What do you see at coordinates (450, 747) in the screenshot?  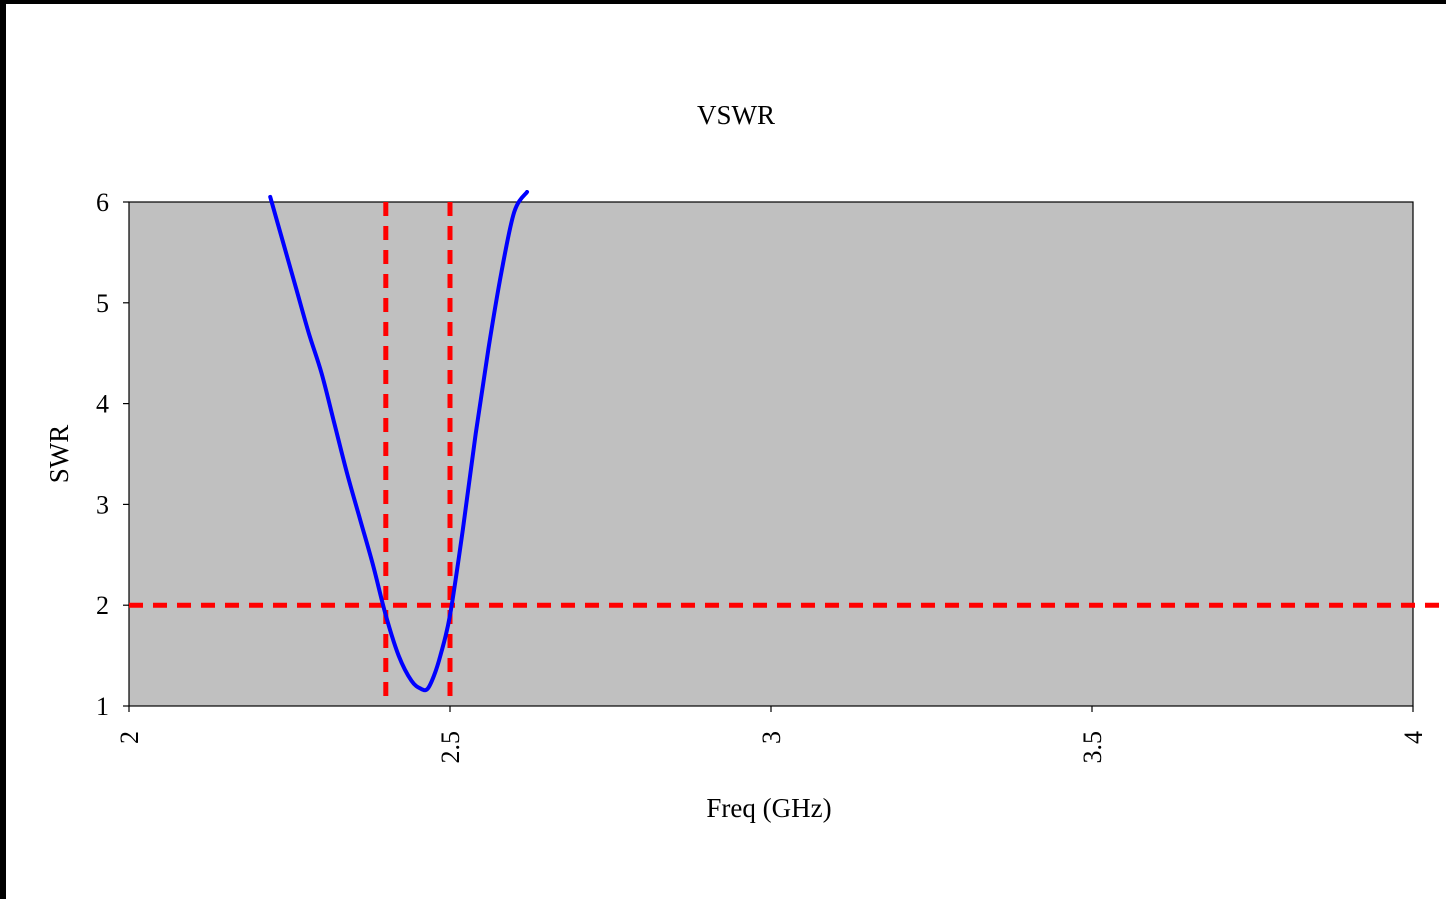 I see `x-tick-label: 2.5` at bounding box center [450, 747].